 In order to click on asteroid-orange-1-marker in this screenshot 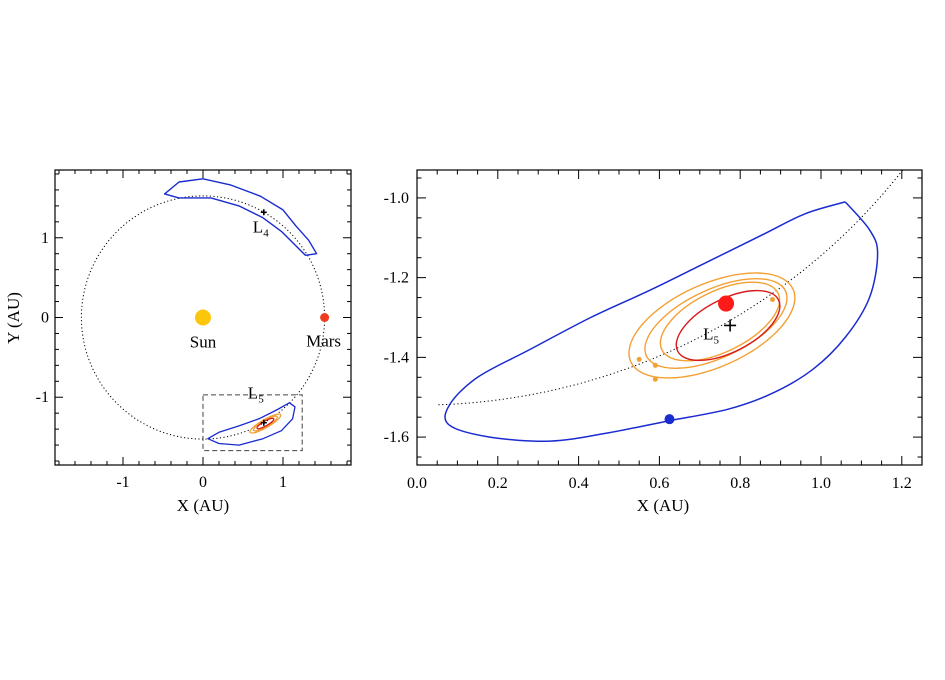, I will do `click(639, 359)`.